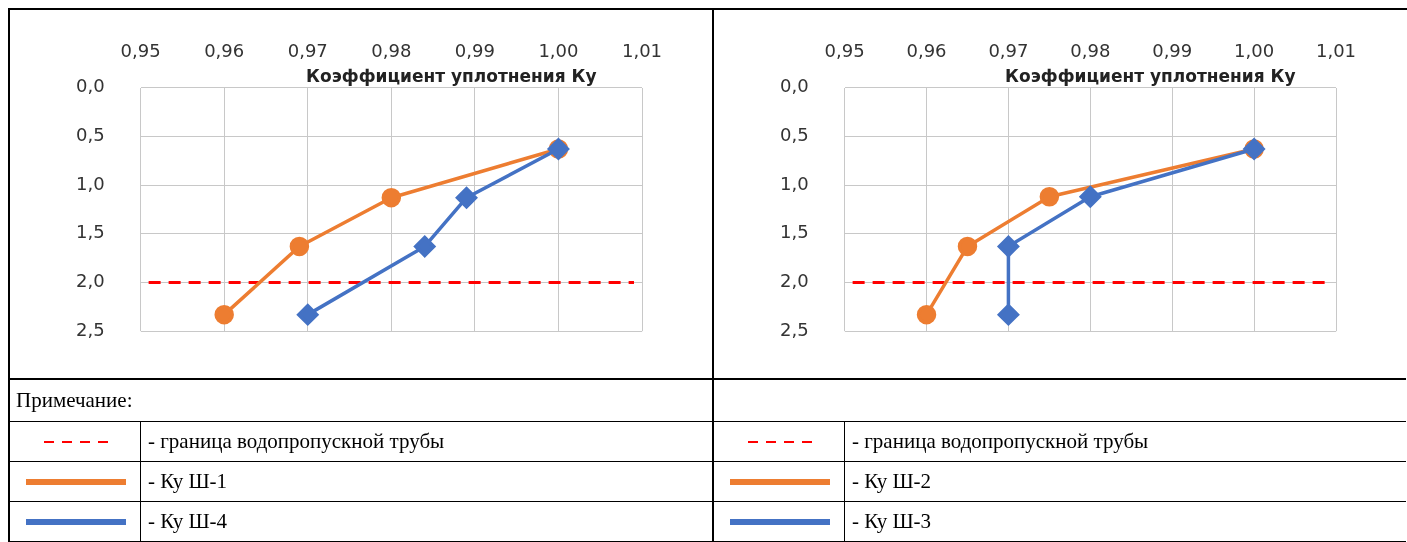  What do you see at coordinates (188, 481) in the screenshot?
I see `legend-label: - Ку Ш-1` at bounding box center [188, 481].